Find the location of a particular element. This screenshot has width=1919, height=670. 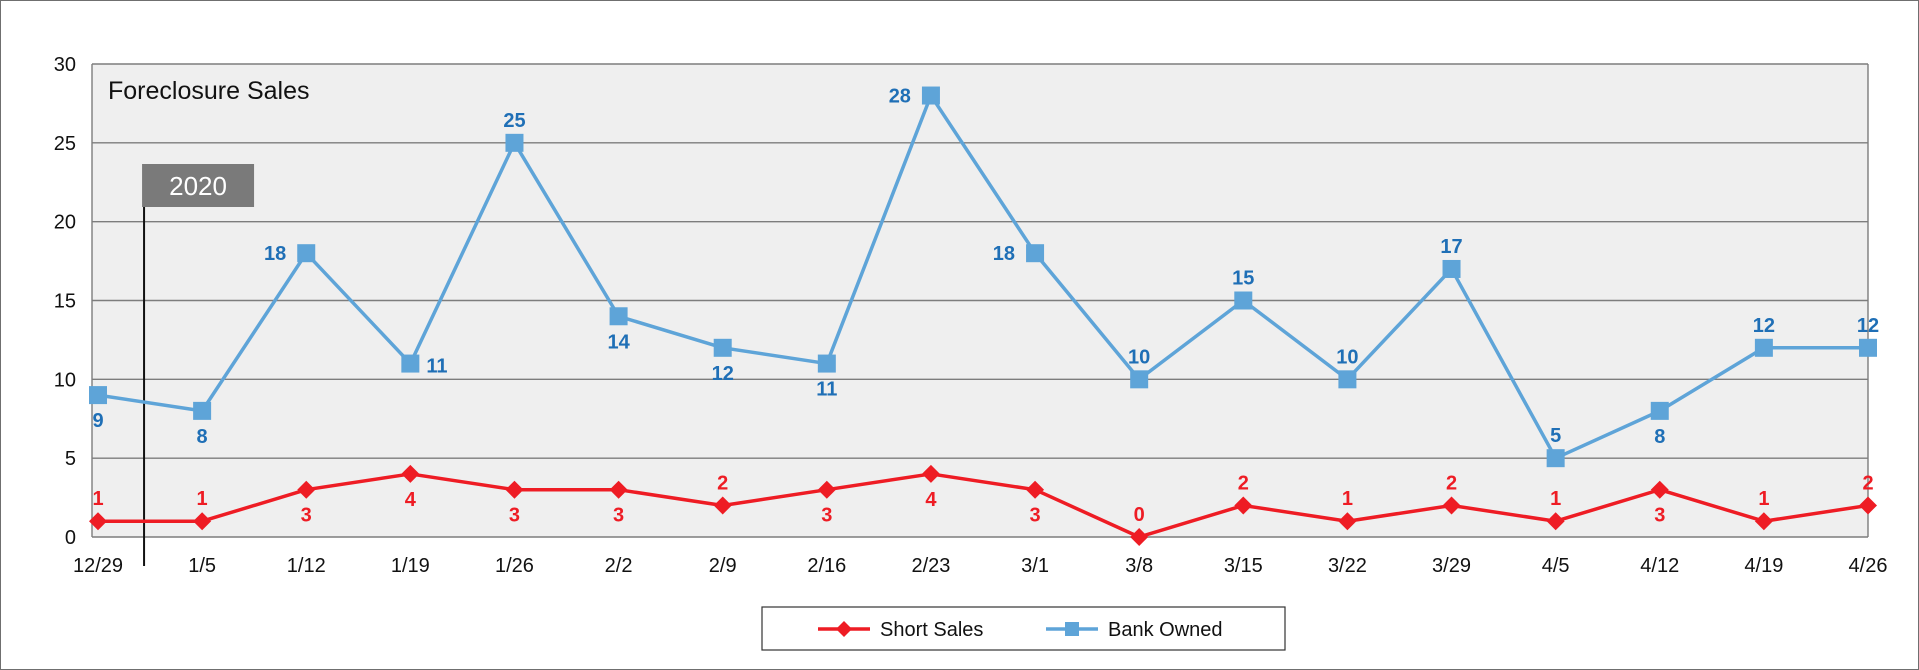

data-label: 15 is located at coordinates (1243, 279).